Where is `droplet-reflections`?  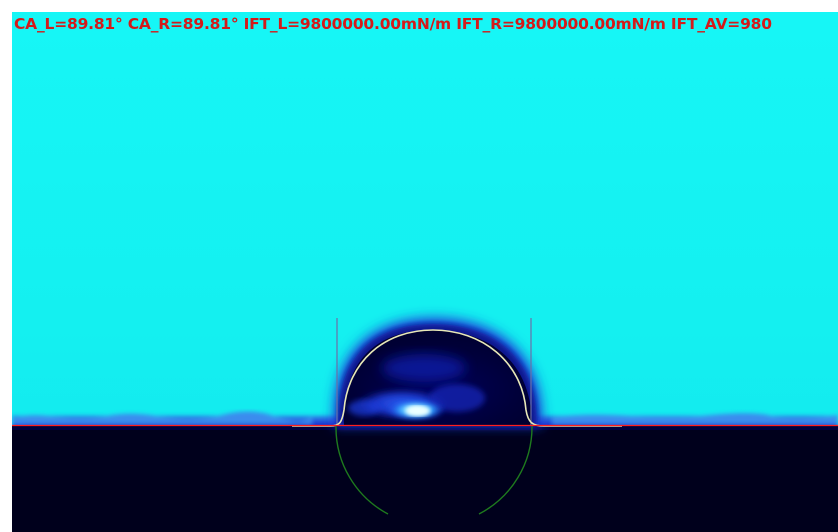 droplet-reflections is located at coordinates (416, 387).